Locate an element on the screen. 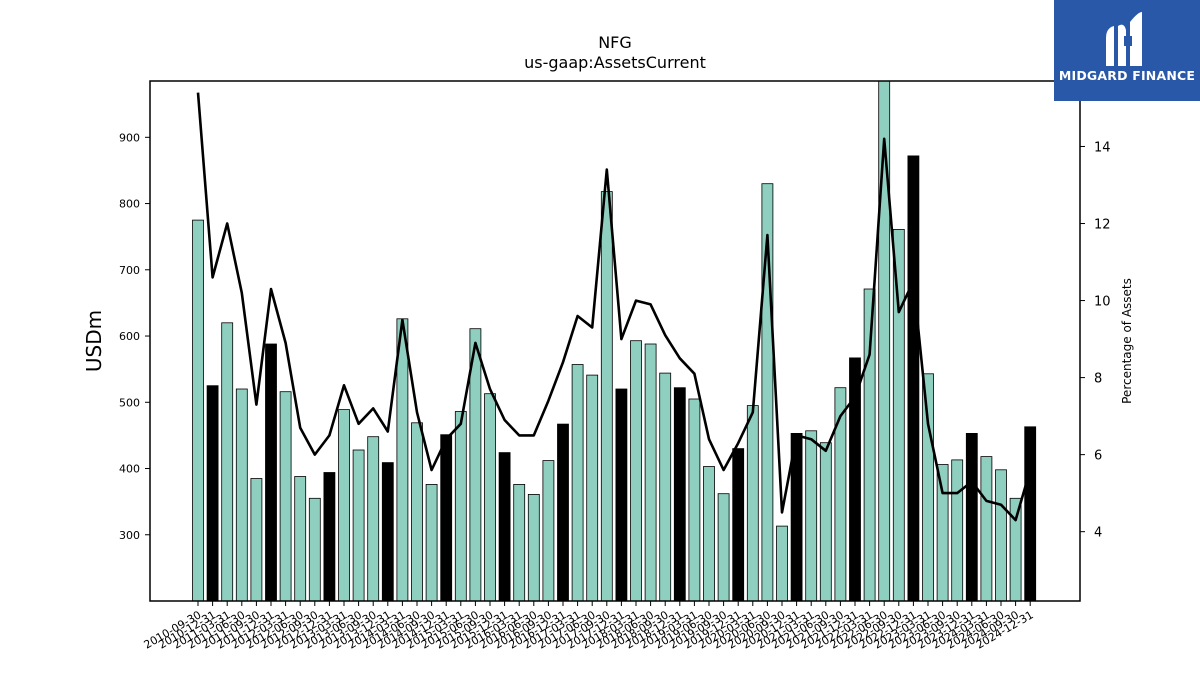 The height and width of the screenshot is (675, 1200). y2-tick-label: 10 is located at coordinates (1102, 302).